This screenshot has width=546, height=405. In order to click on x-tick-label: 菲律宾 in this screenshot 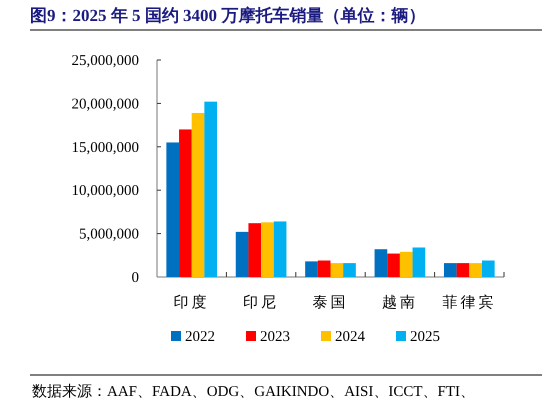, I will do `click(469, 302)`.